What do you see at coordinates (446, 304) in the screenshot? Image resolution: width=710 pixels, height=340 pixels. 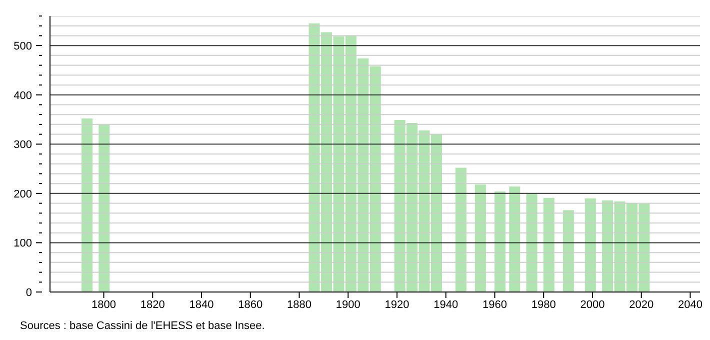 I see `x-tick-label: 1940` at bounding box center [446, 304].